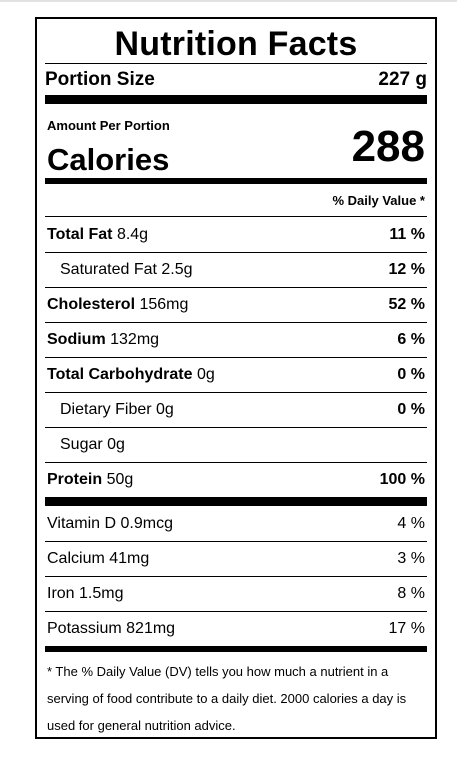  What do you see at coordinates (111, 628) in the screenshot?
I see `vitamin-name: Potassium 821mg` at bounding box center [111, 628].